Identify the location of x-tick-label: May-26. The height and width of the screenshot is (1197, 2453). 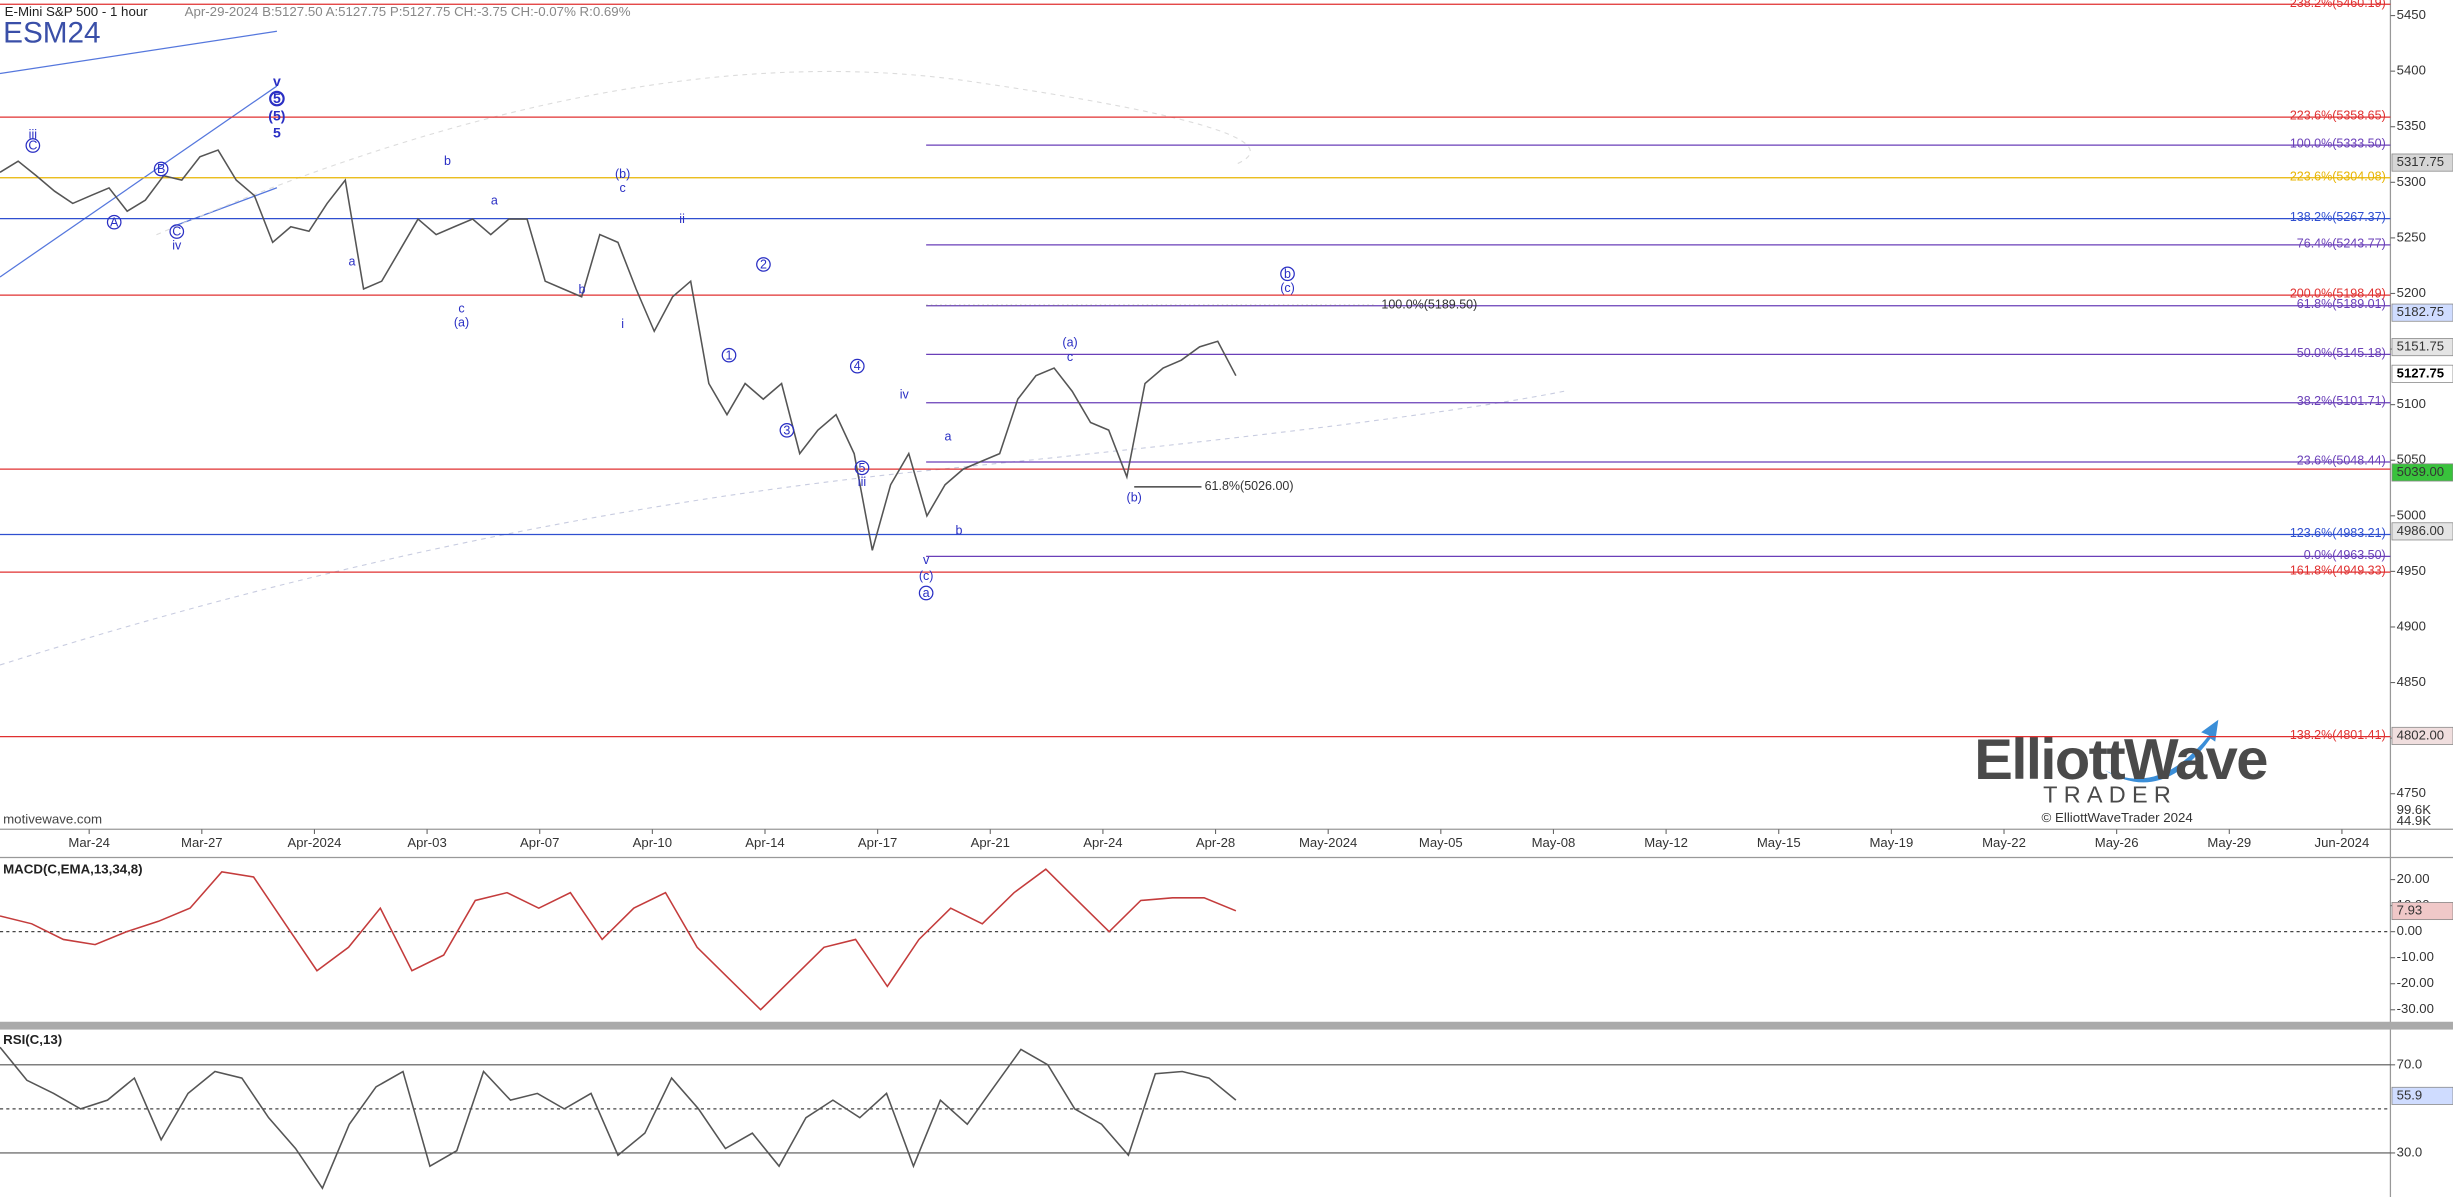
(2117, 842).